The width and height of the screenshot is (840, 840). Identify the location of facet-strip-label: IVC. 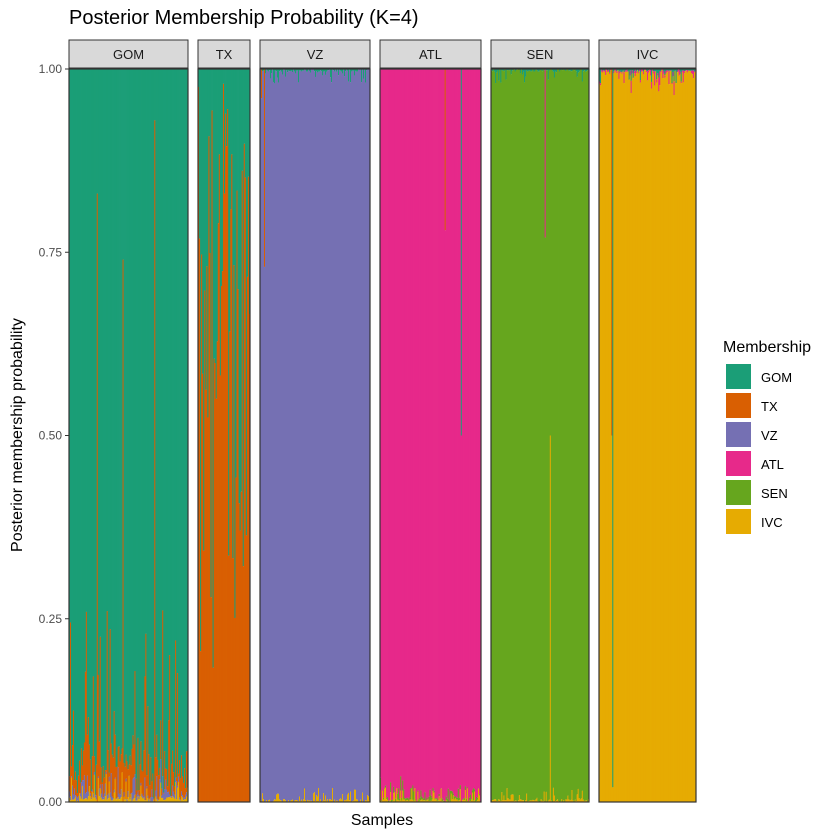
(648, 54).